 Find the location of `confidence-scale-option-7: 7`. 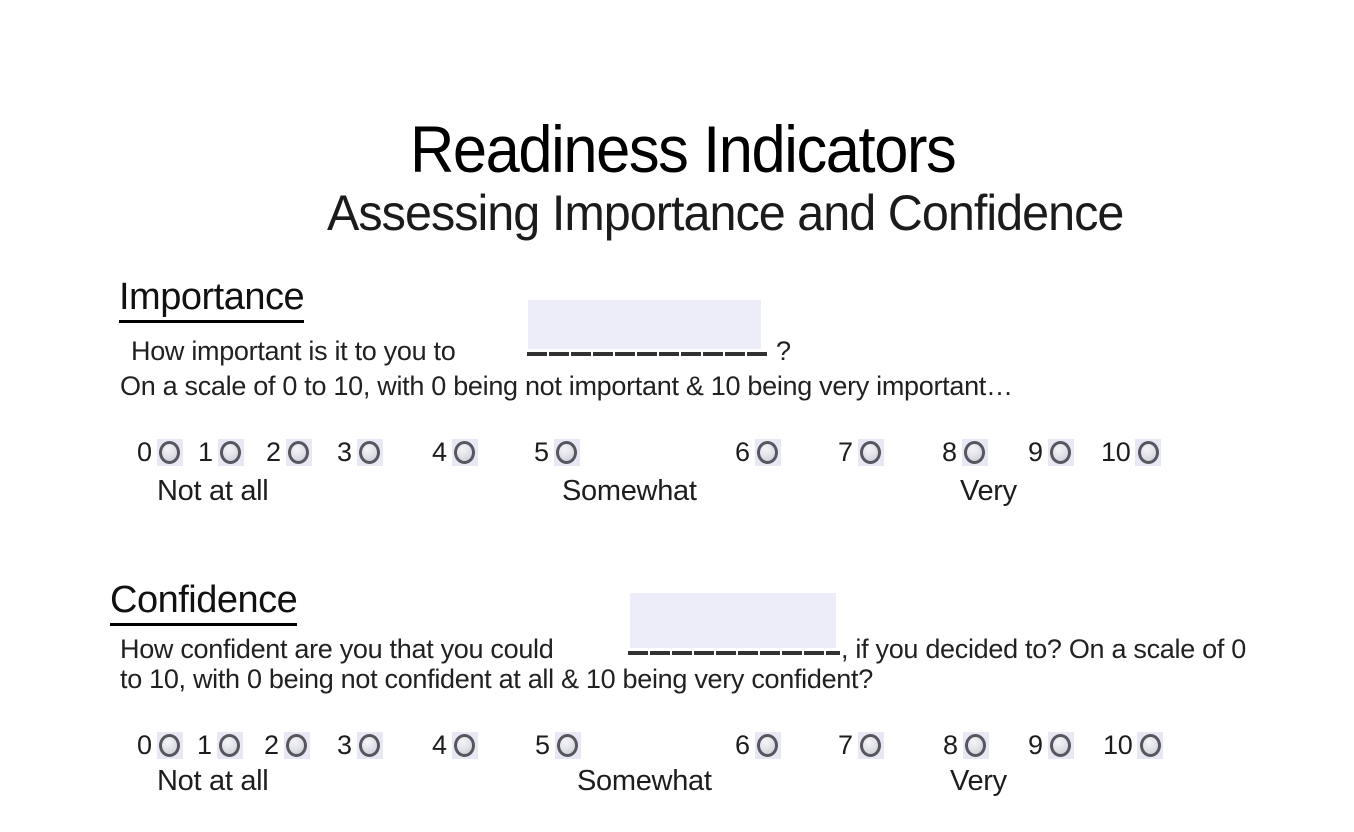

confidence-scale-option-7: 7 is located at coordinates (861, 745).